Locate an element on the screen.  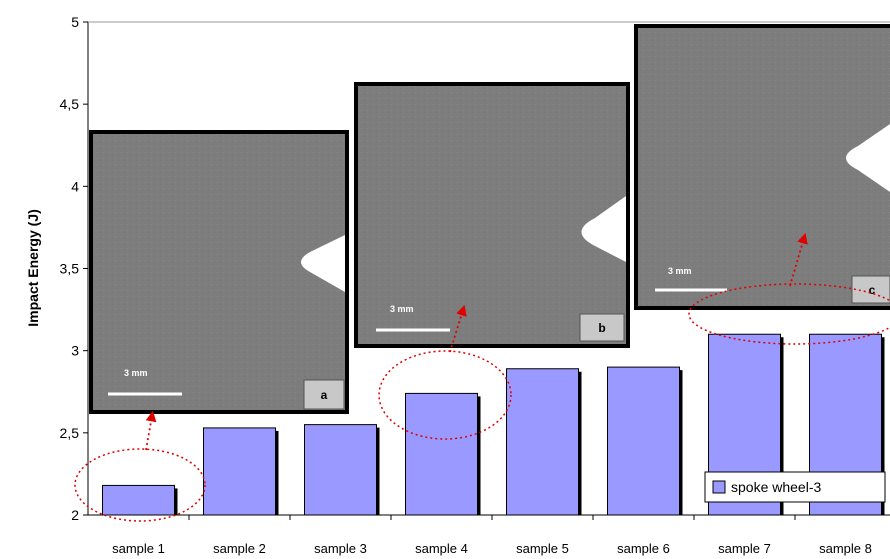
x-tick-label: sample 7 is located at coordinates (744, 548).